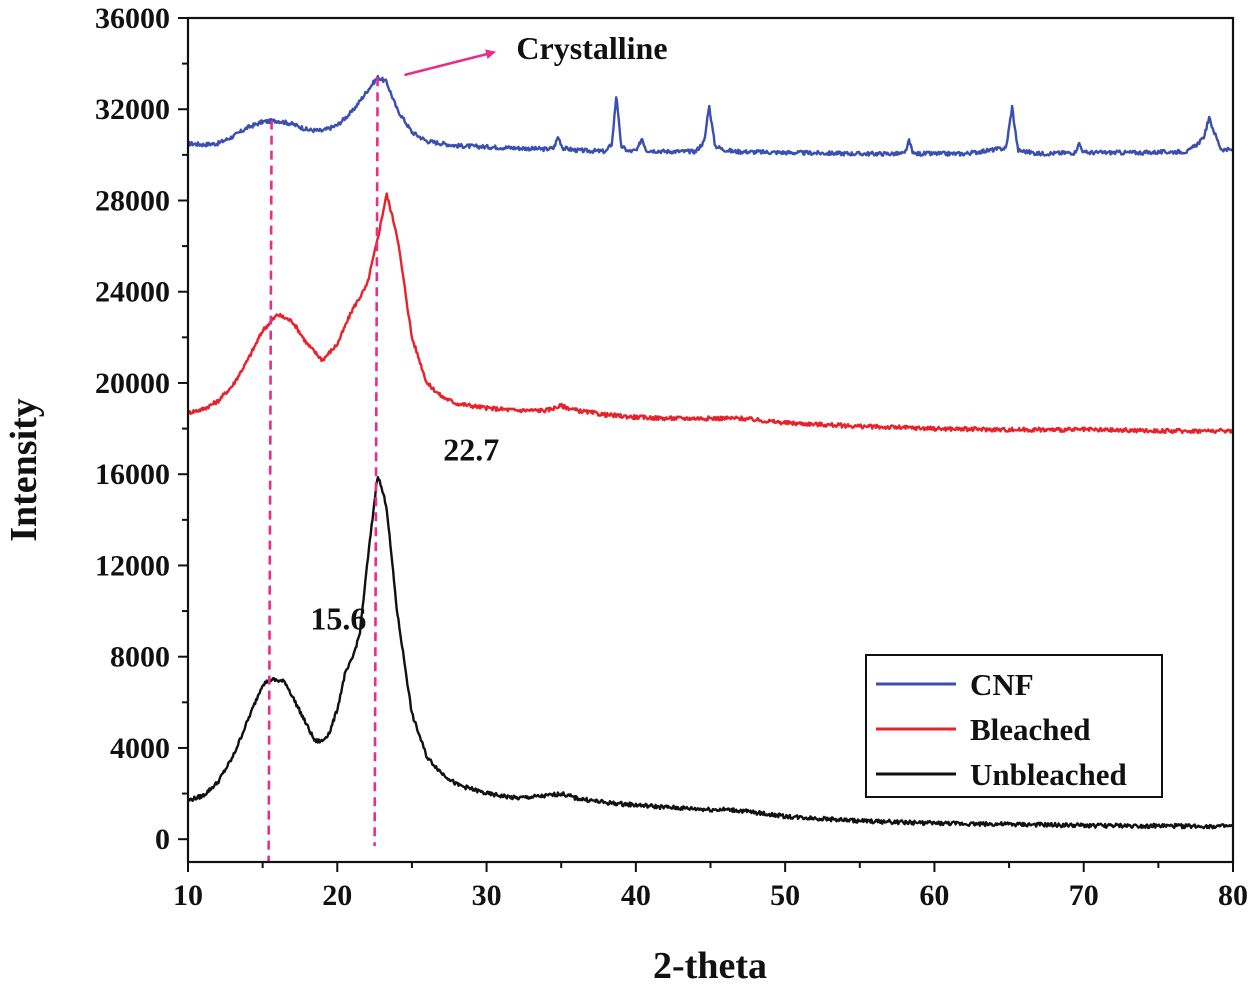 The width and height of the screenshot is (1255, 985). I want to click on legend-label-unbleached: Unbleached, so click(1048, 774).